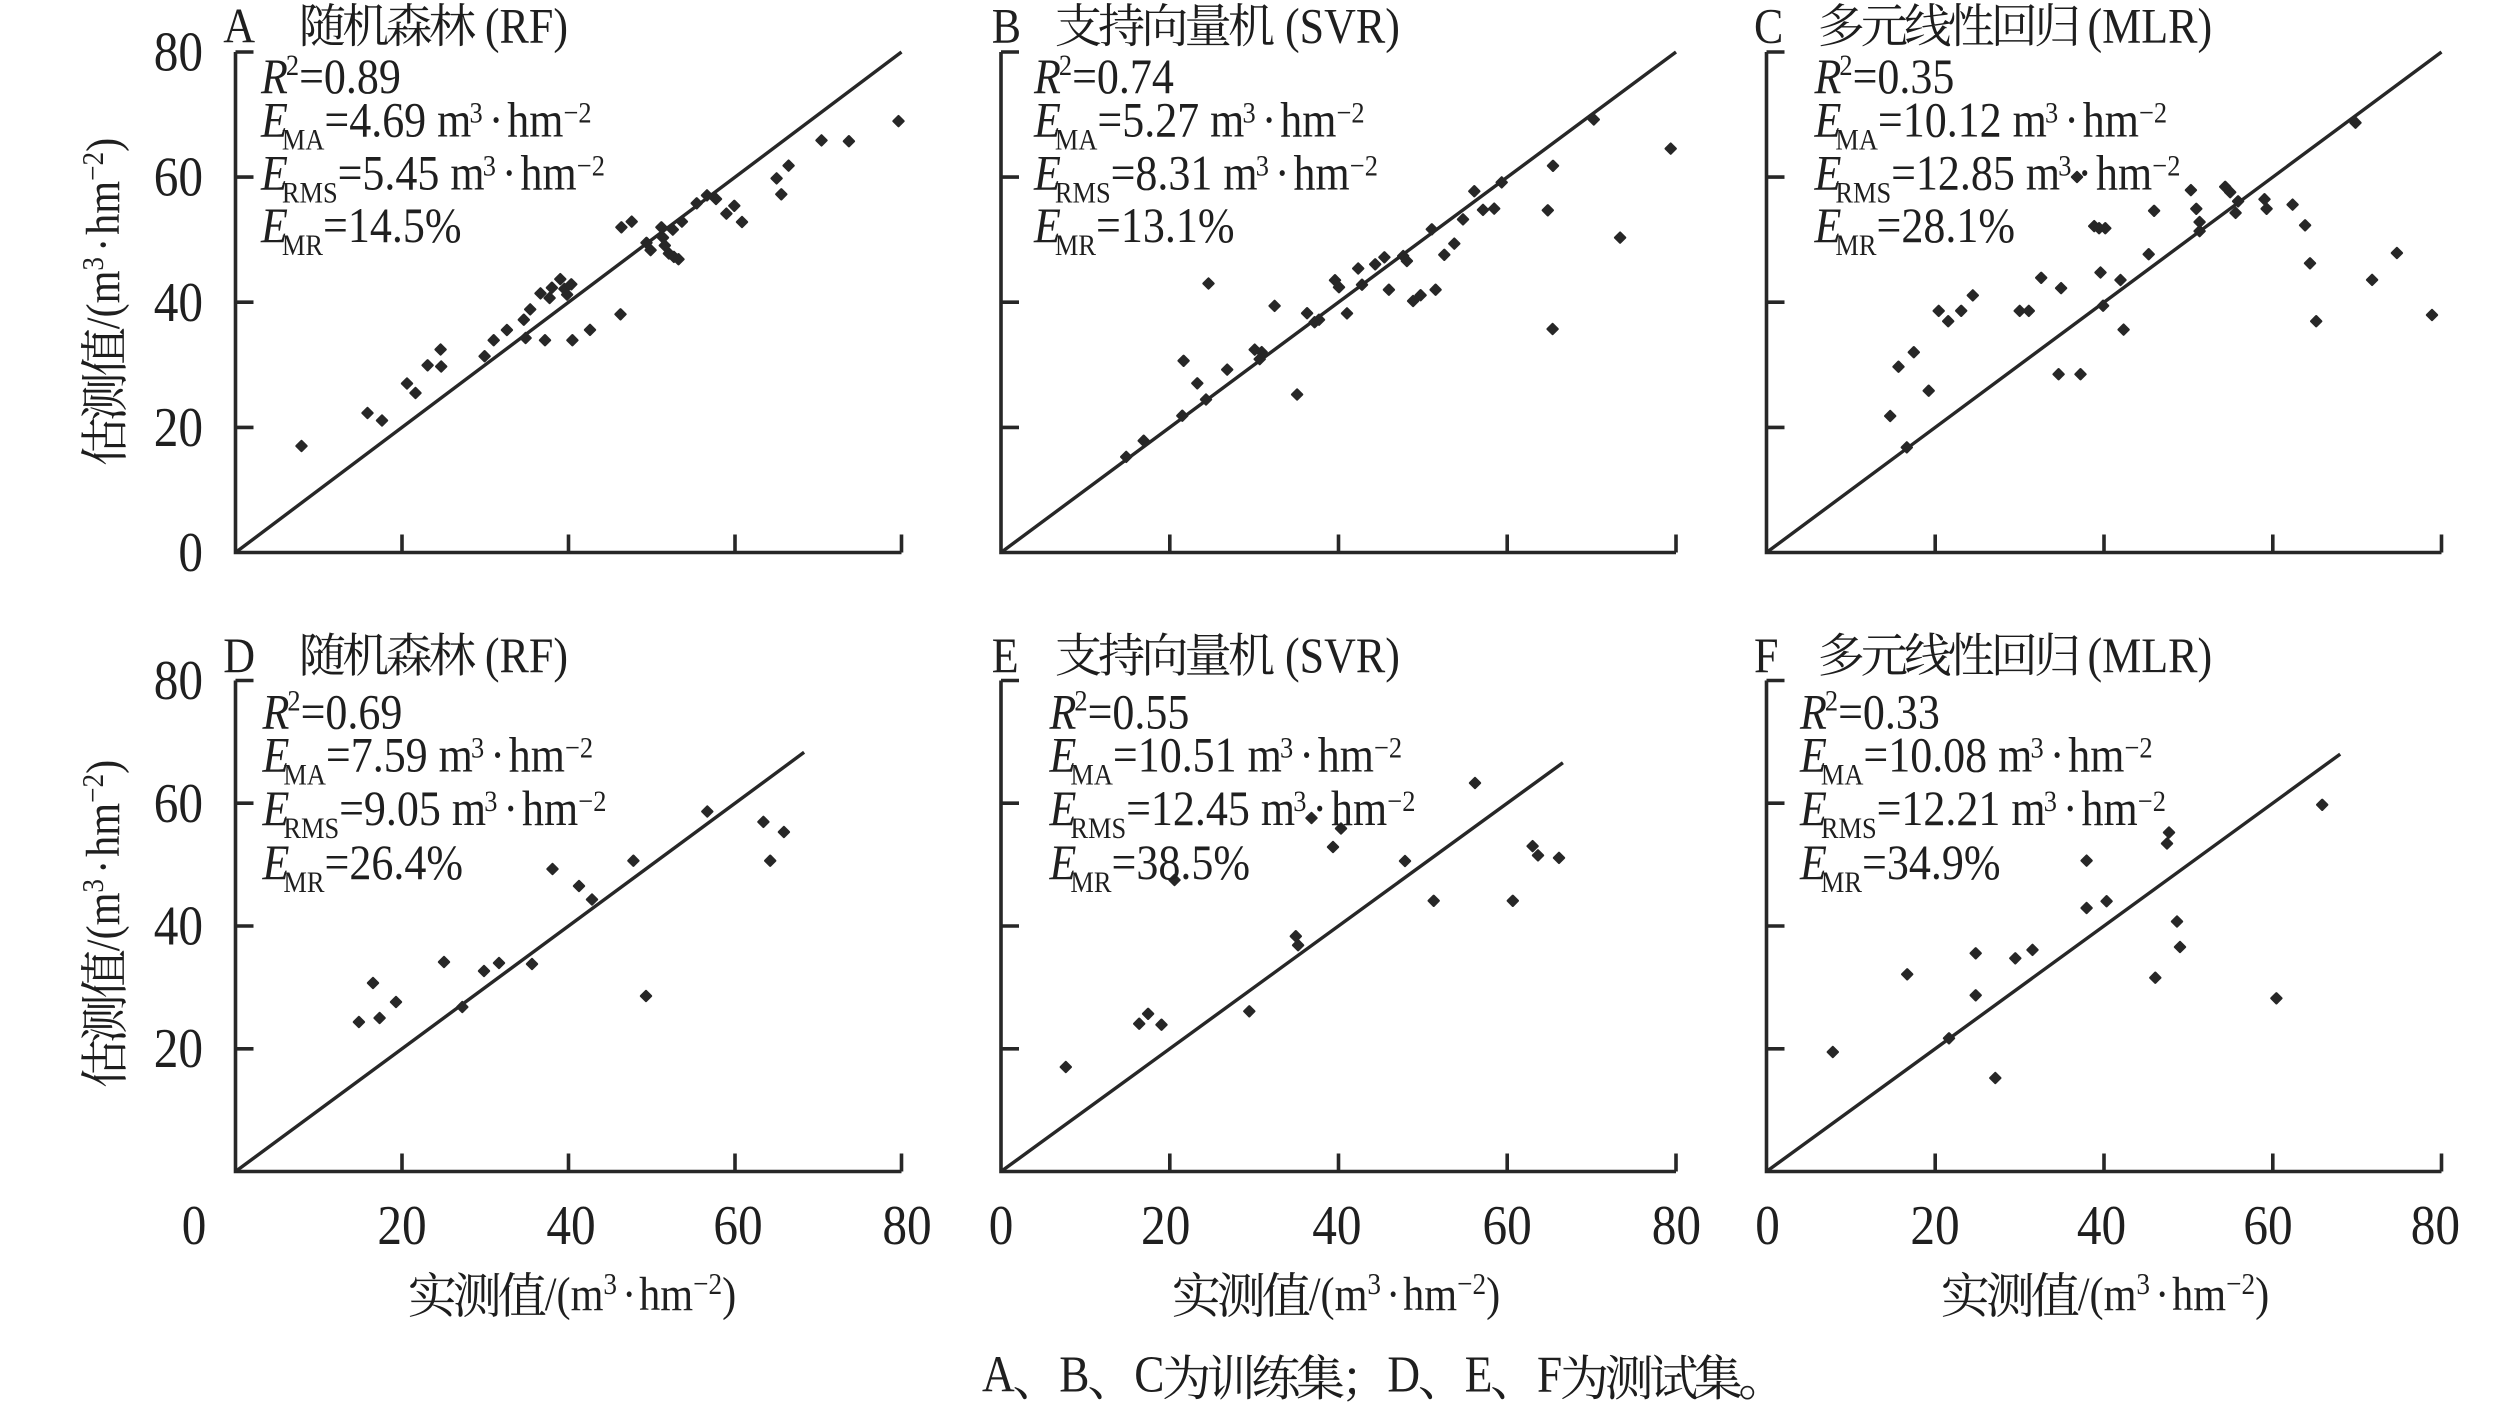 Image resolution: width=2520 pixels, height=1403 pixels. Describe the element at coordinates (352, 712) in the screenshot. I see `svg-text: =0.69` at that location.